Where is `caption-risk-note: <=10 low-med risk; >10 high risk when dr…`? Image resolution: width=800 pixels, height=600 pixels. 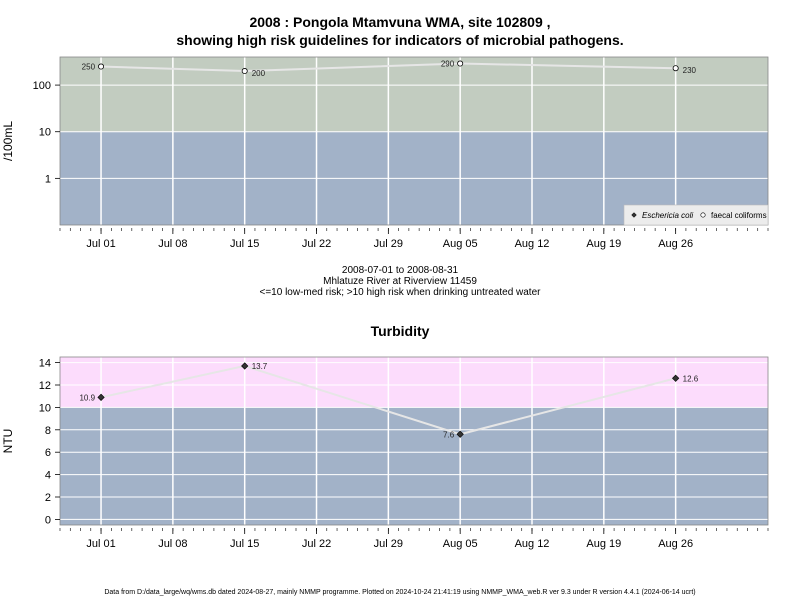 caption-risk-note: <=10 low-med risk; >10 high risk when dr… is located at coordinates (400, 292).